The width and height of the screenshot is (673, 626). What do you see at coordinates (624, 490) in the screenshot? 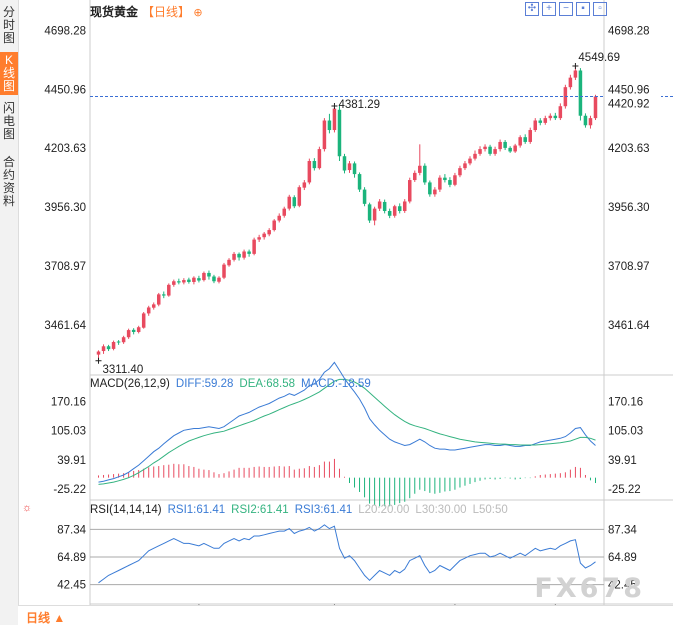
I see `macd-axis-right-label: -25.22` at bounding box center [624, 490].